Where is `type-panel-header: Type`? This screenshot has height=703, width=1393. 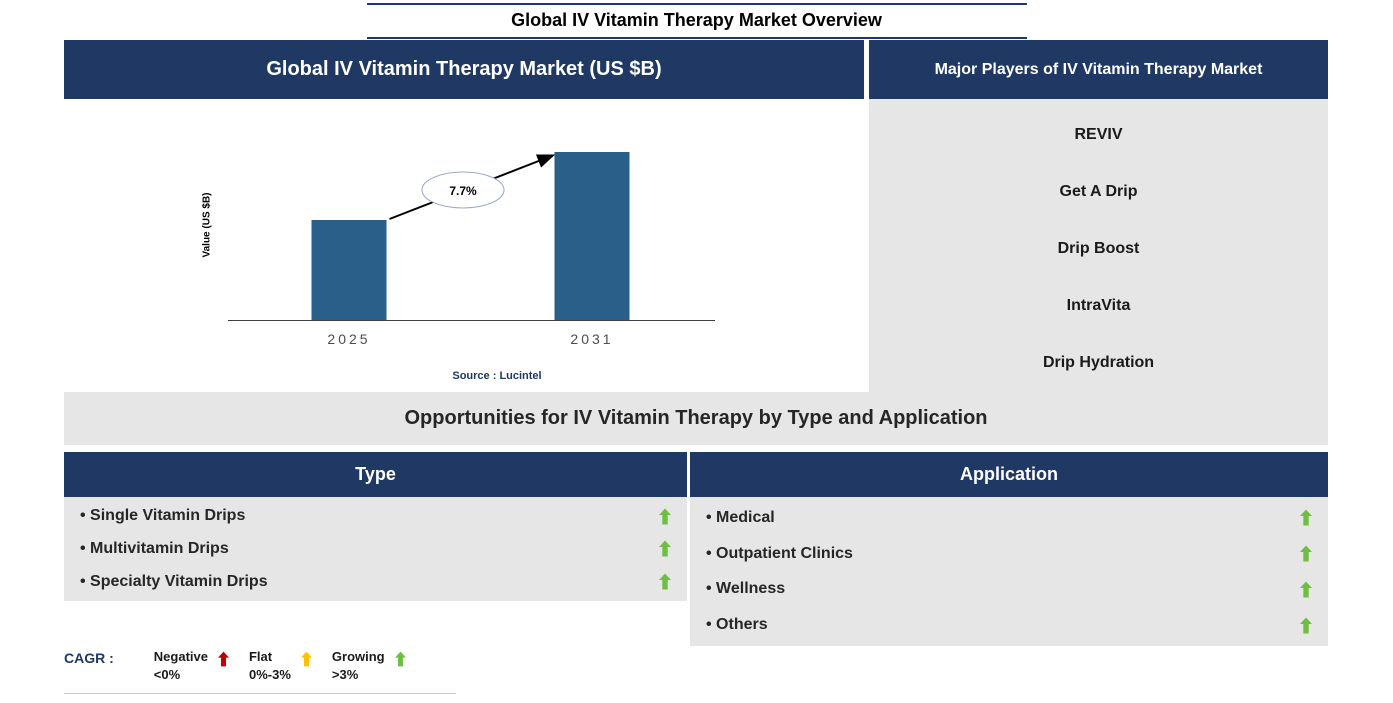 type-panel-header: Type is located at coordinates (375, 474).